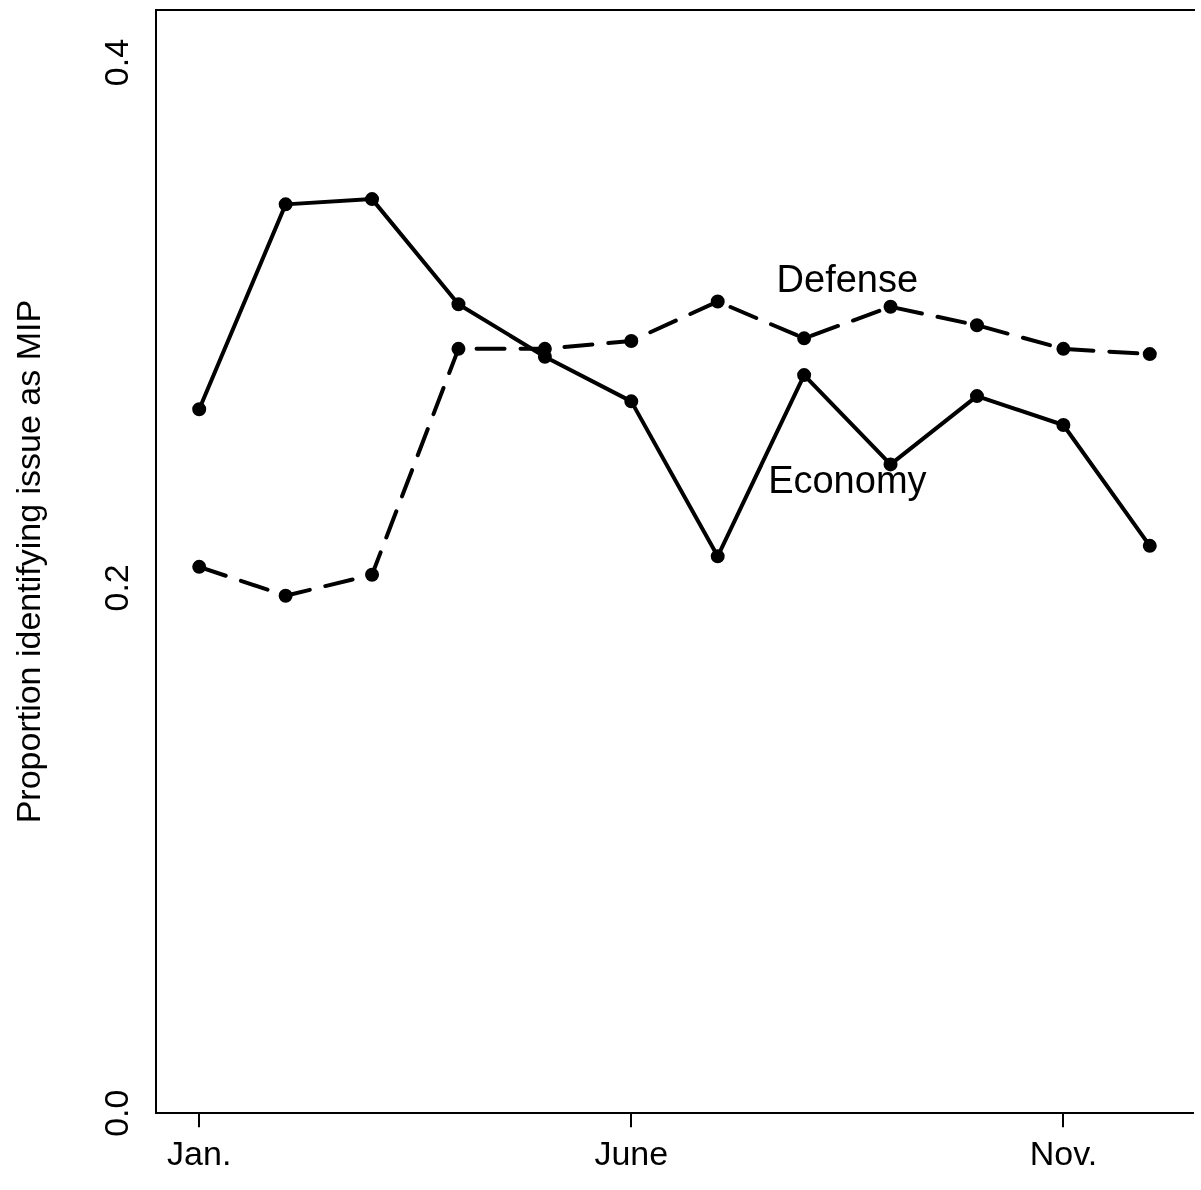 Image resolution: width=1201 pixels, height=1190 pixels. Describe the element at coordinates (116, 588) in the screenshot. I see `y-tick-label: 0.2` at that location.